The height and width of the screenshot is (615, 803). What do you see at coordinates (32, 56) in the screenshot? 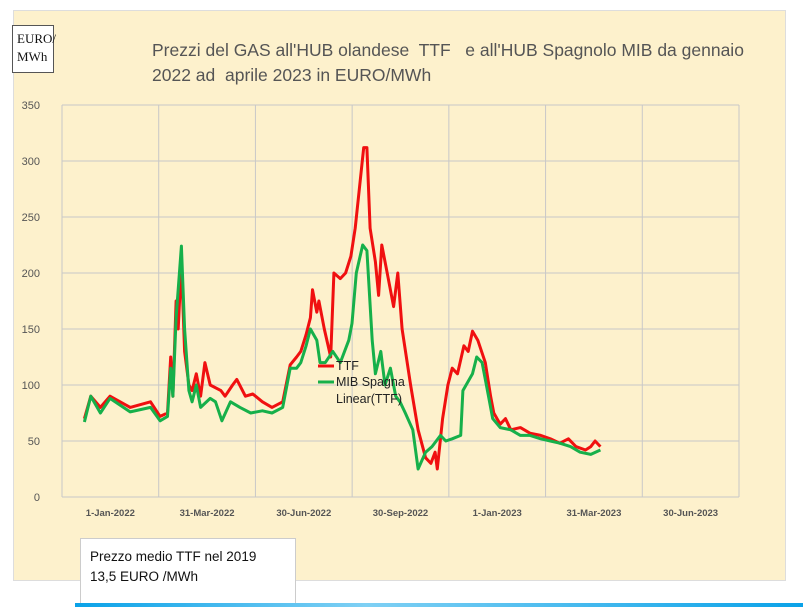
I see `unit-label-line2: MWh` at bounding box center [32, 56].